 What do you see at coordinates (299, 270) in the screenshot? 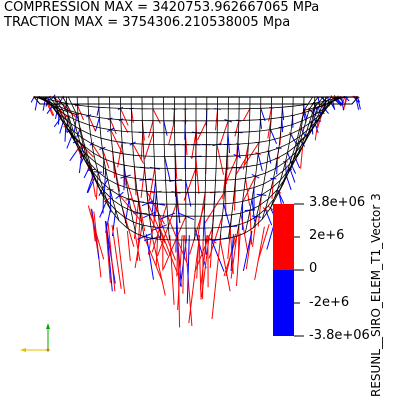
I see `legend-tick-marks` at bounding box center [299, 270].